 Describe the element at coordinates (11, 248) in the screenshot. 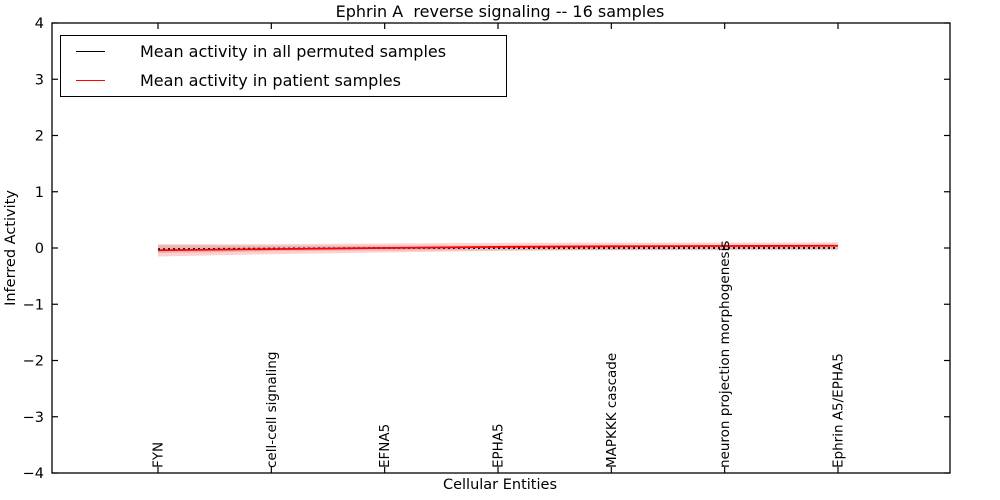

I see `y-axis-label: Inferred Activity` at that location.